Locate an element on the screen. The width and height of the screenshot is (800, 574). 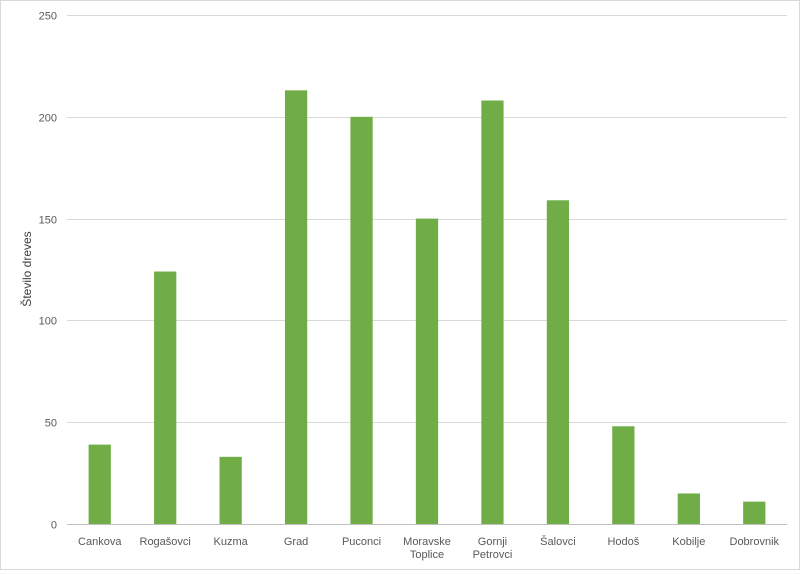
x-tick-label: Šalovci is located at coordinates (557, 541).